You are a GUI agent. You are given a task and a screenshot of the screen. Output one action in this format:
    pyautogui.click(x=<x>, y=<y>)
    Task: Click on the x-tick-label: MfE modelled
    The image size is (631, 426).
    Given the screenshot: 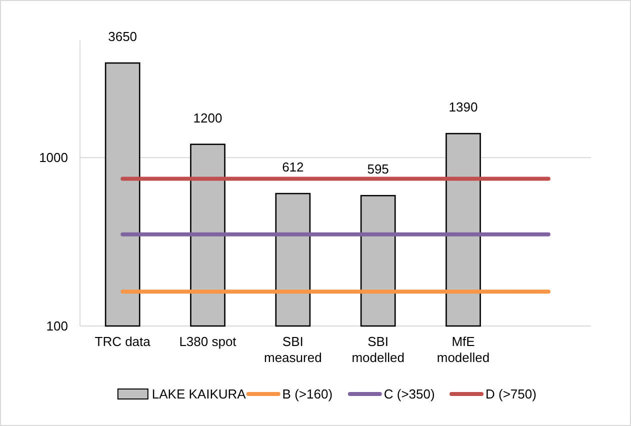 What is the action you would take?
    pyautogui.click(x=463, y=349)
    